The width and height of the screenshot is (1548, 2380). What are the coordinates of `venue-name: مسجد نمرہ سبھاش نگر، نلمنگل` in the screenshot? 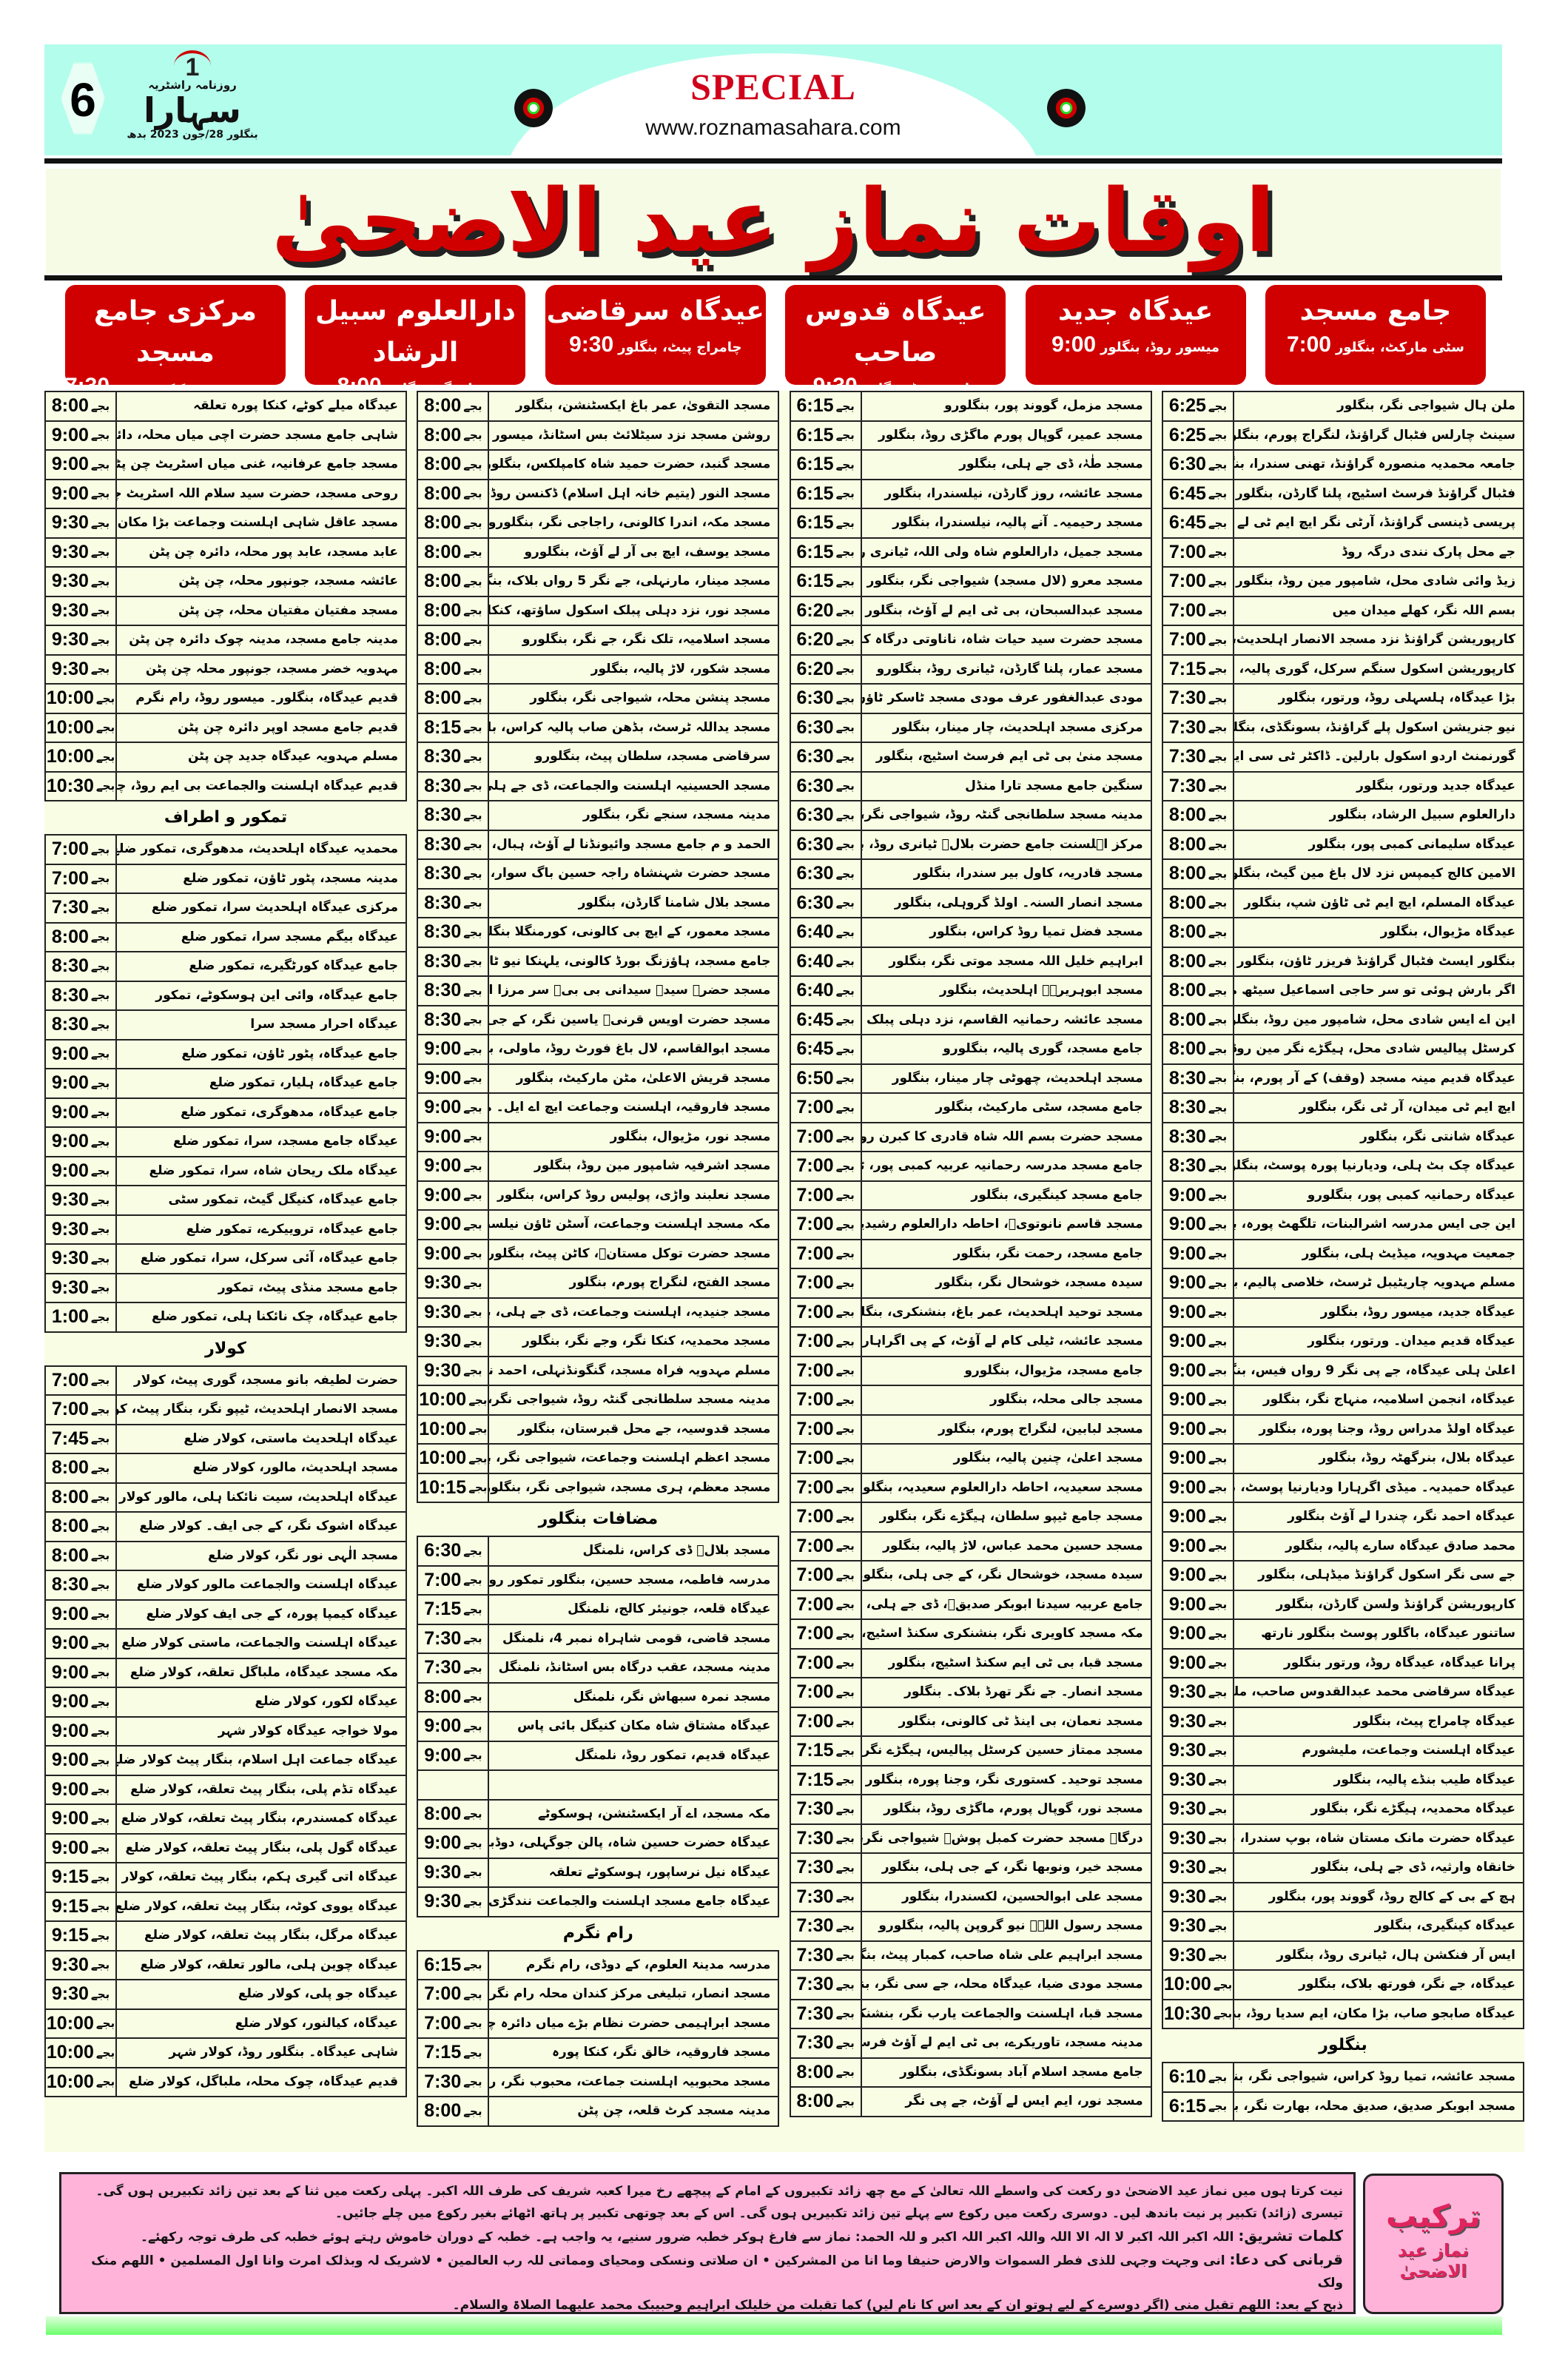 It's located at (633, 1697).